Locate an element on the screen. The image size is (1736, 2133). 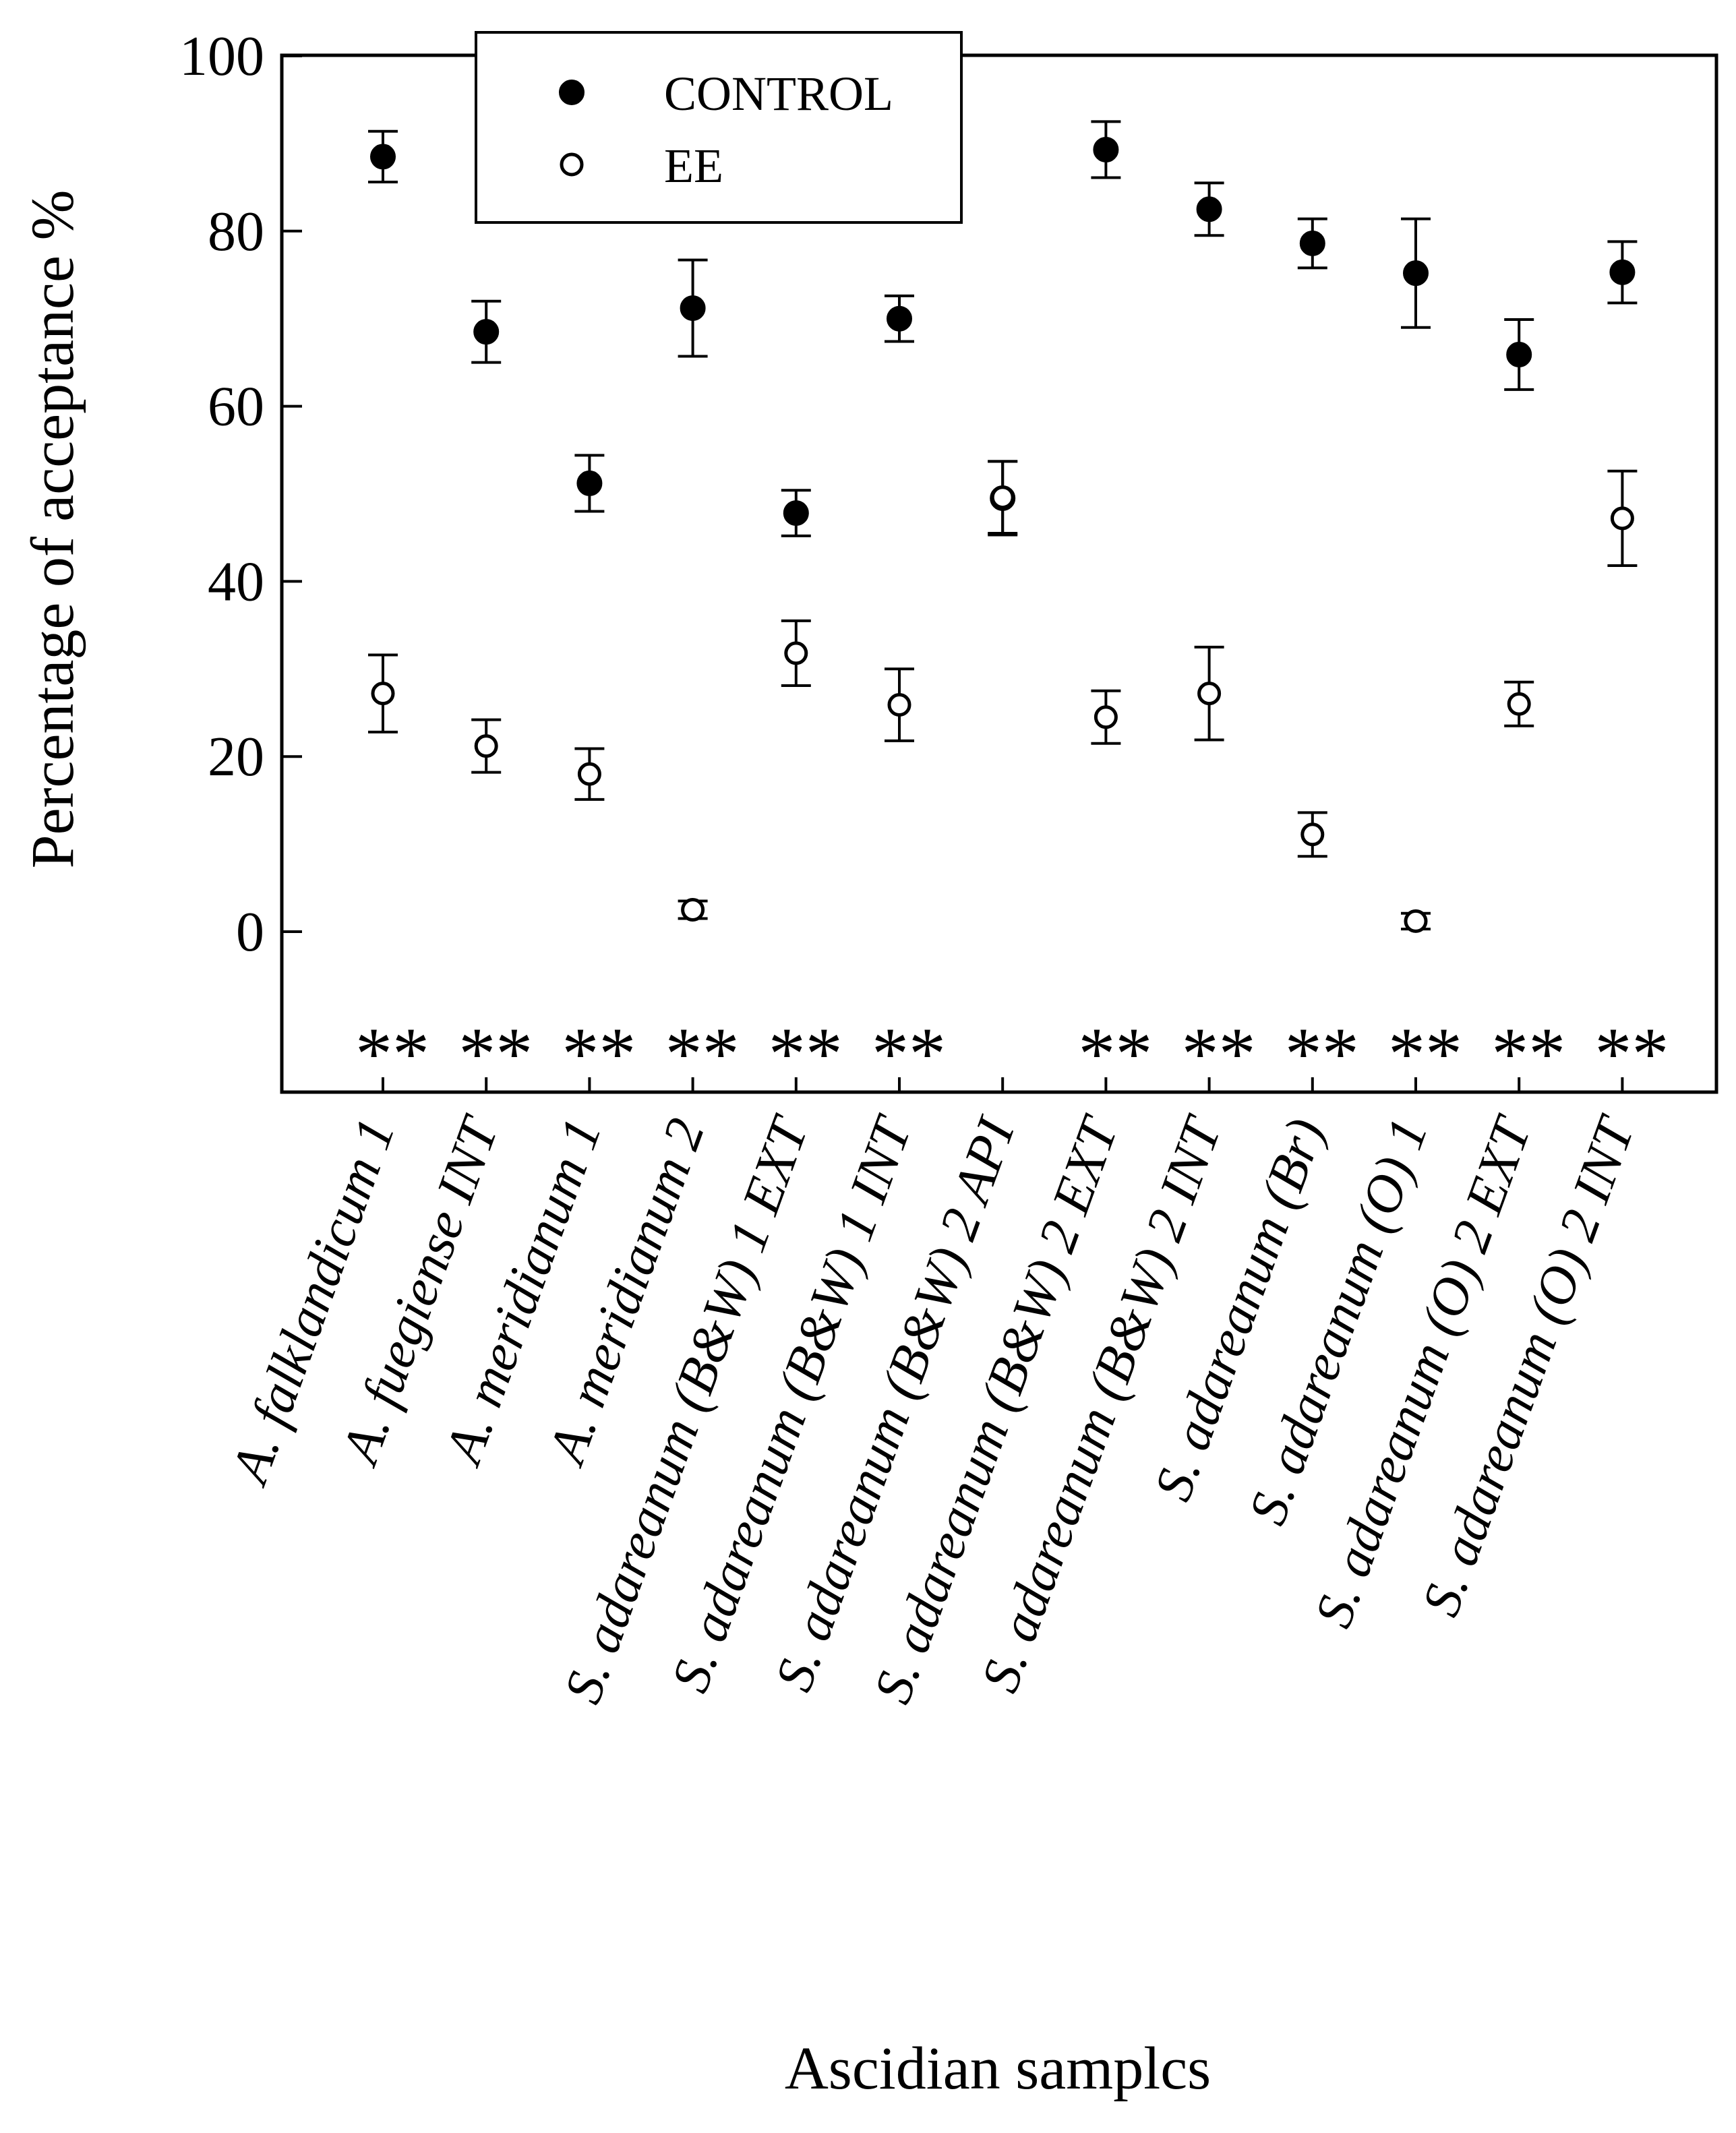
legend-control-marker is located at coordinates (572, 92).